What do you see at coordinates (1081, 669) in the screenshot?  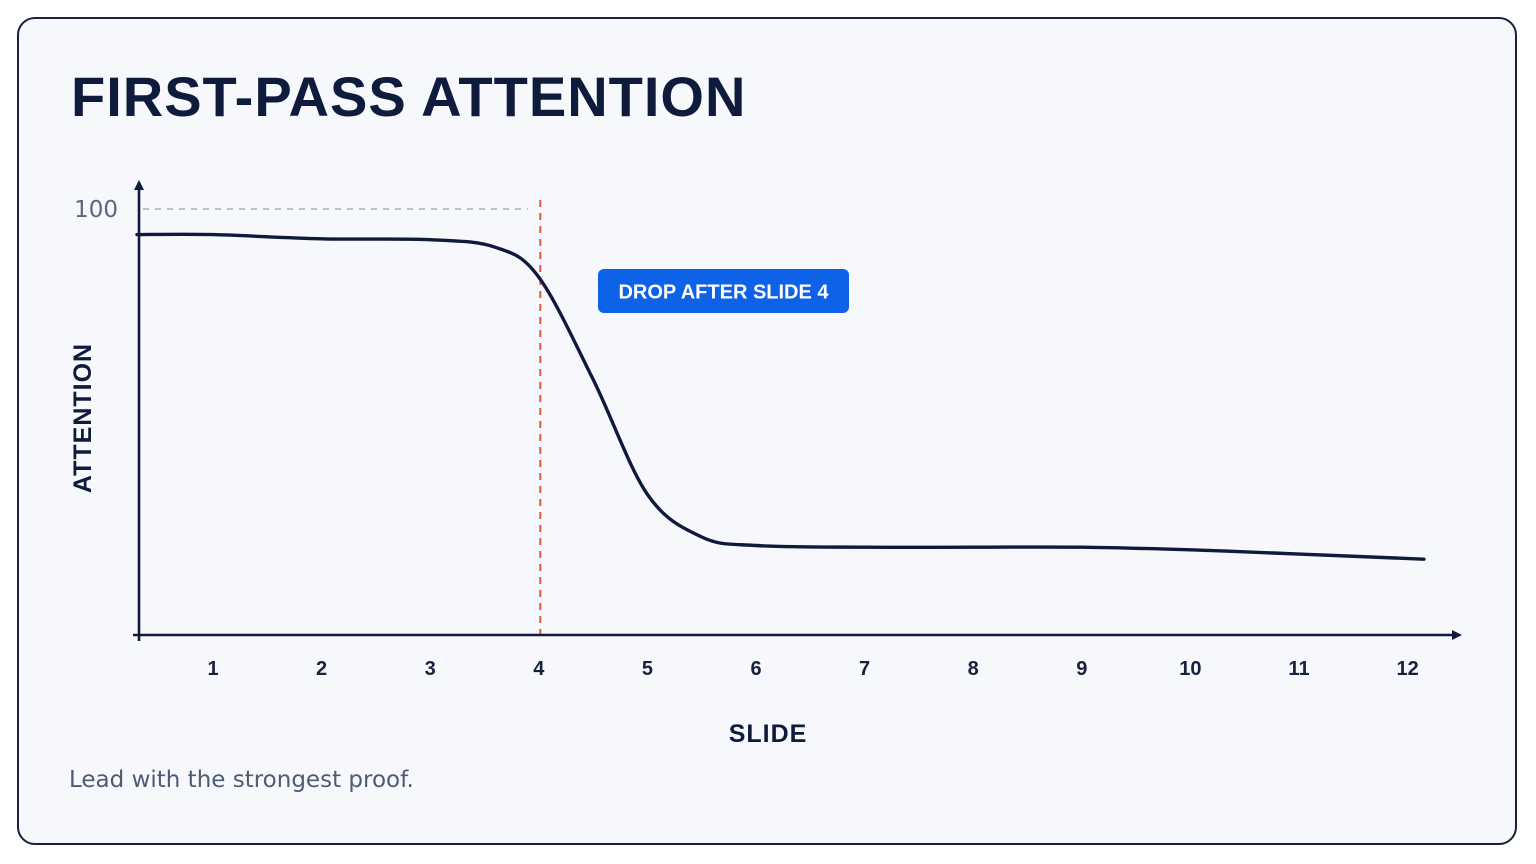 I see `x-tick-label: 9` at bounding box center [1081, 669].